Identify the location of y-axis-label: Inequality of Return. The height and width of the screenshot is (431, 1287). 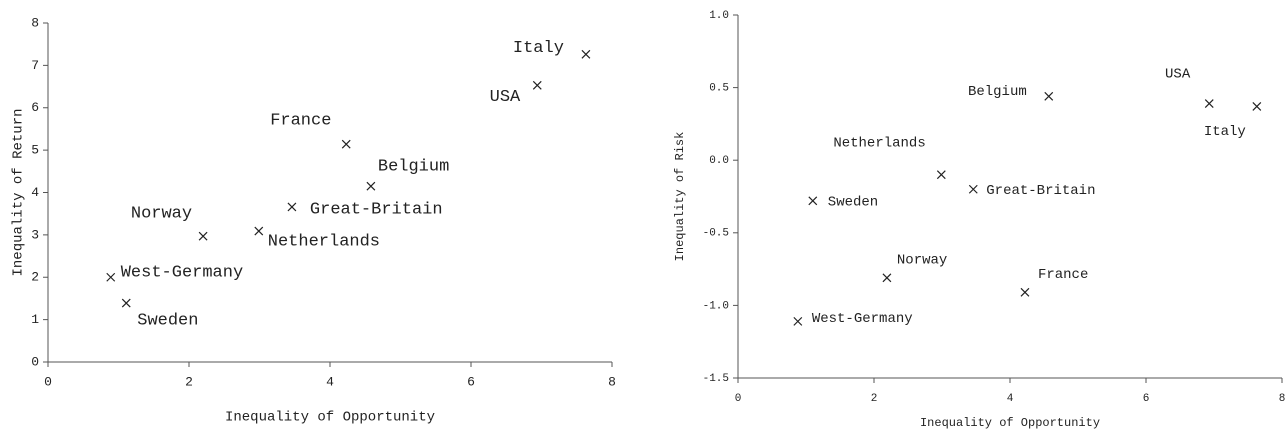
(19, 192).